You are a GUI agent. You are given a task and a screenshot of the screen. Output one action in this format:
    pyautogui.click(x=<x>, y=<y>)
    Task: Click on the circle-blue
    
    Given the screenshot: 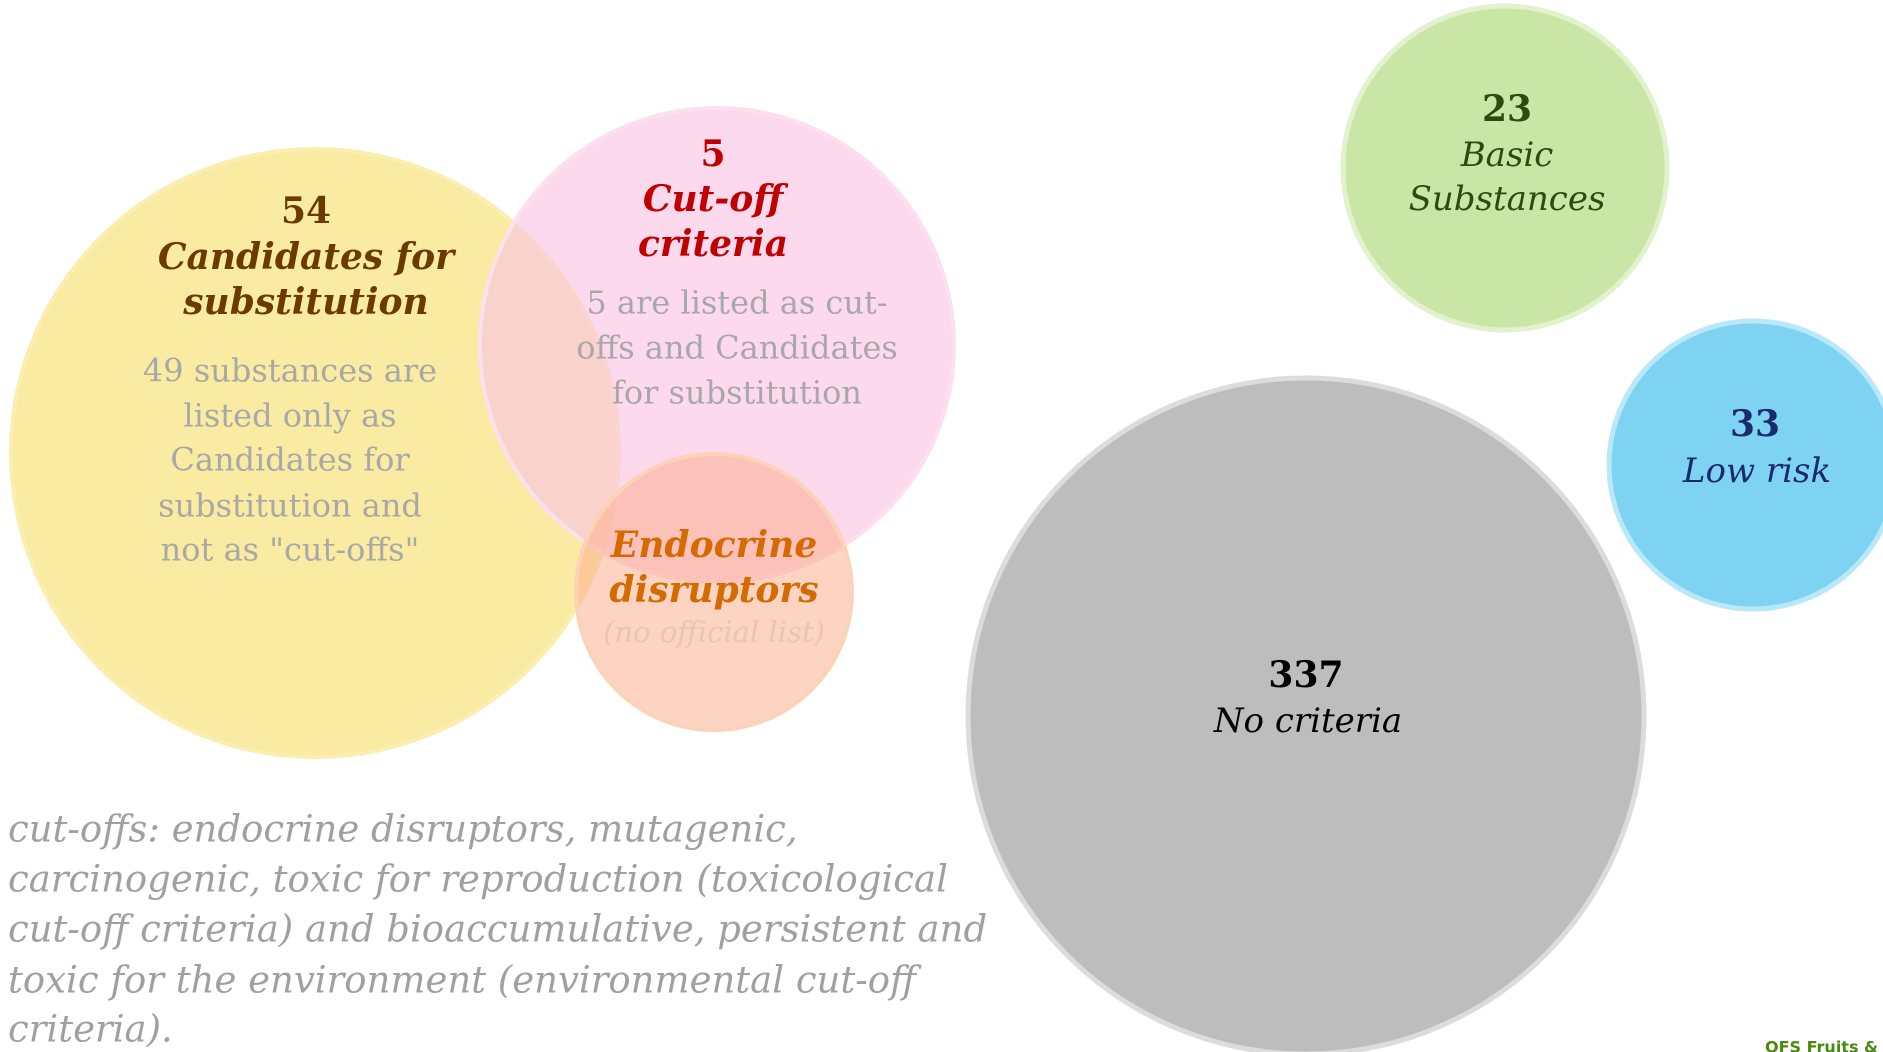 What is the action you would take?
    pyautogui.click(x=1744, y=465)
    